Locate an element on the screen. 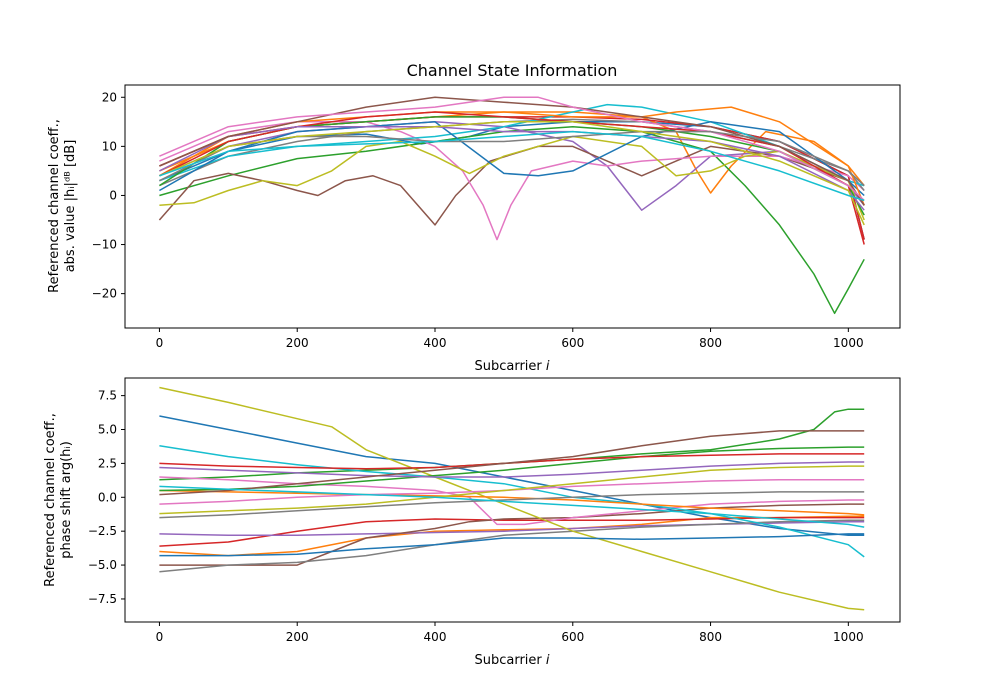 This screenshot has height=700, width=1000. phase-shift-xtick-label: 400 is located at coordinates (435, 637).